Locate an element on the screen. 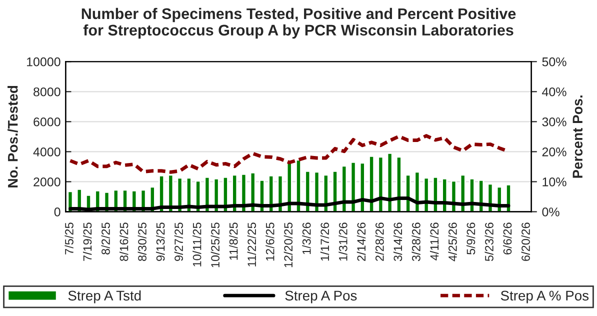 This screenshot has width=597, height=316. y2-tick-label: 10% is located at coordinates (554, 182).